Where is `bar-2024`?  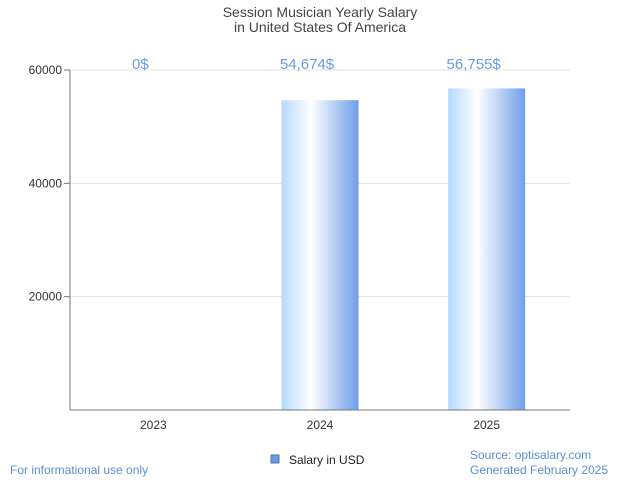
bar-2024 is located at coordinates (320, 255).